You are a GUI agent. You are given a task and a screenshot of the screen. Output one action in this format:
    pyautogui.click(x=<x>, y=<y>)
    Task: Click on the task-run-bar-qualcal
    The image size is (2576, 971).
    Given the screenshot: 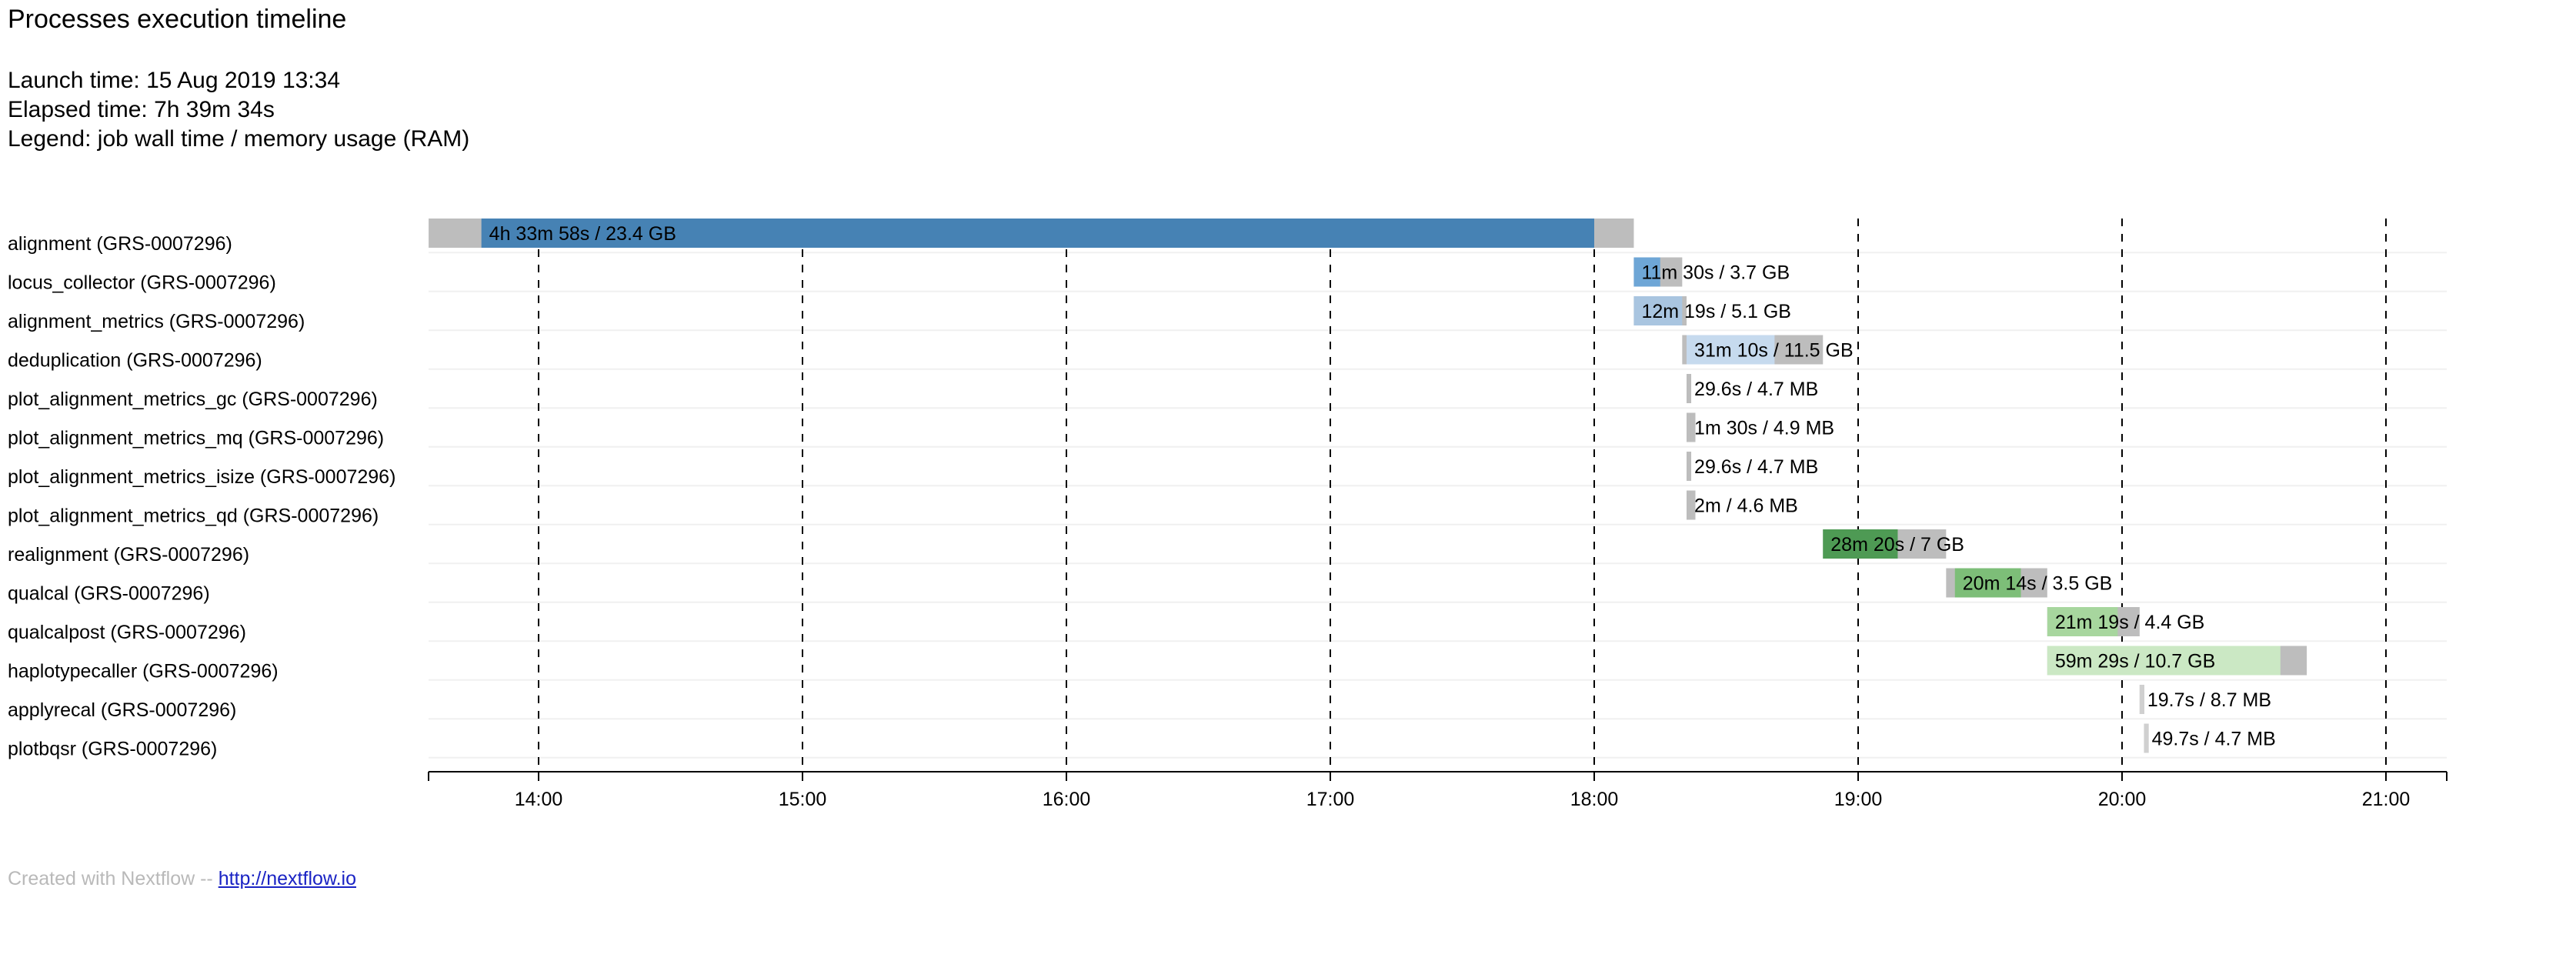 What is the action you would take?
    pyautogui.click(x=1987, y=583)
    